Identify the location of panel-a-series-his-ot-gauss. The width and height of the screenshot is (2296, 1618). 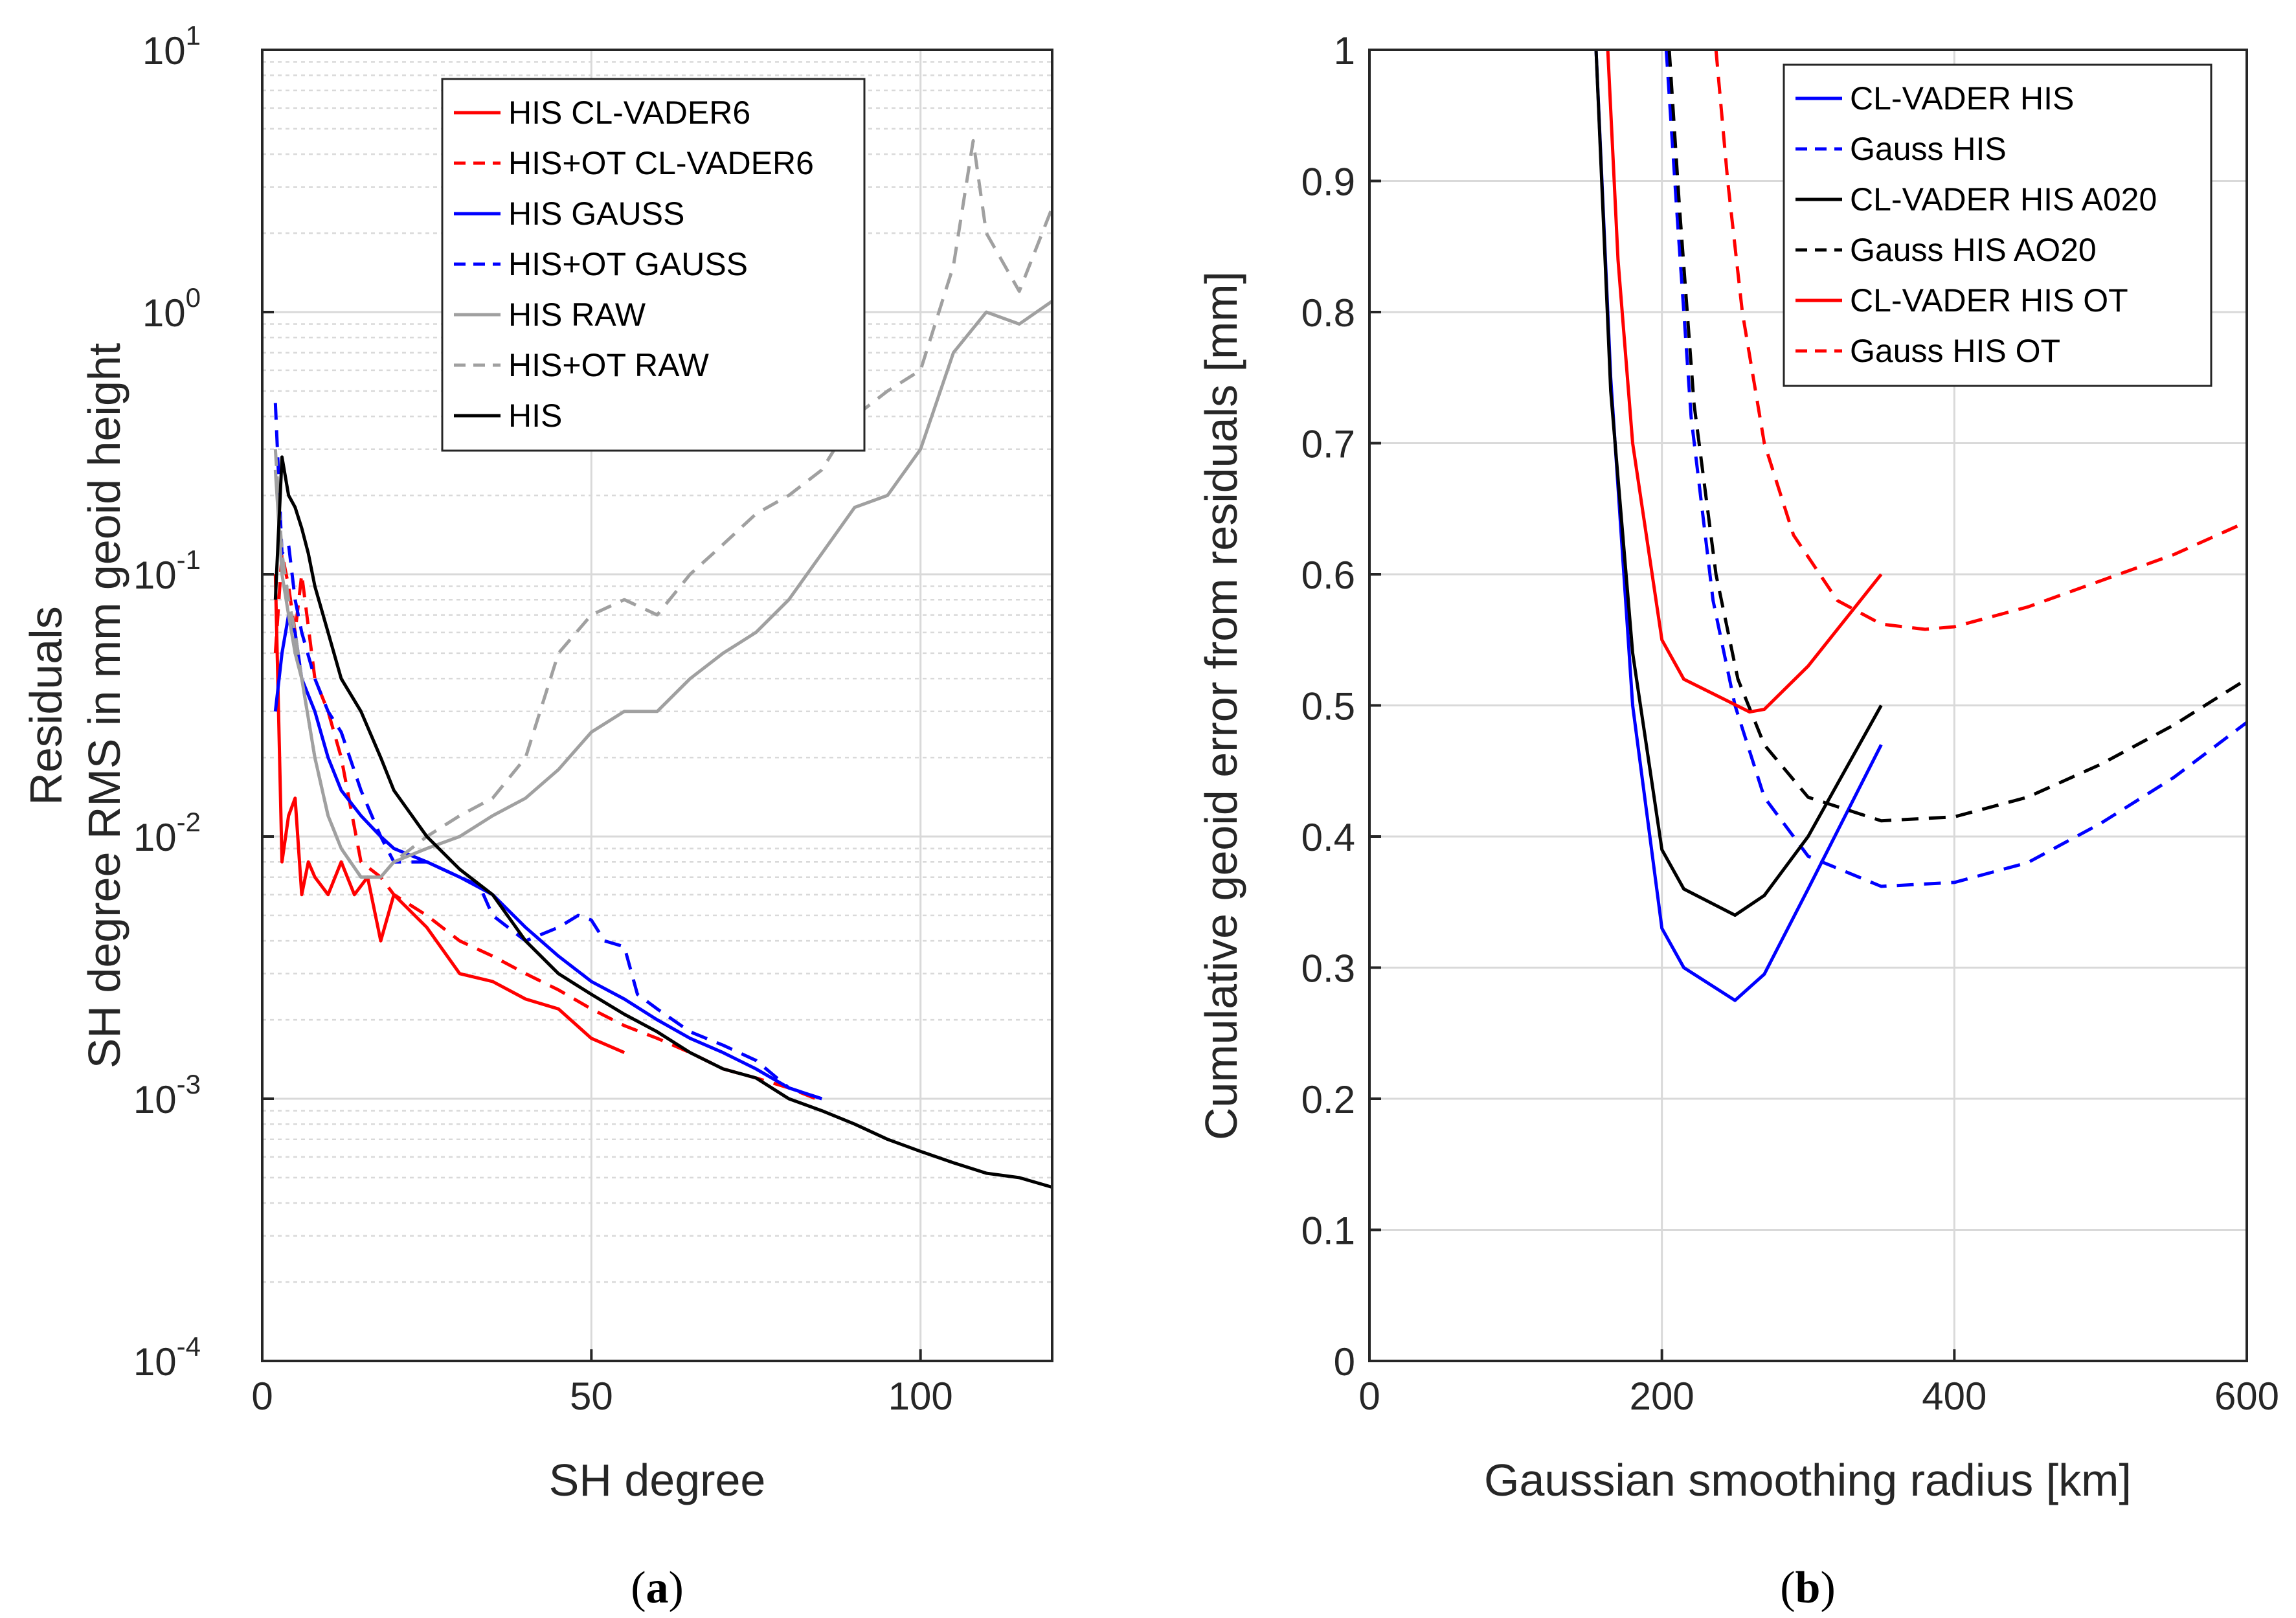
(547, 752).